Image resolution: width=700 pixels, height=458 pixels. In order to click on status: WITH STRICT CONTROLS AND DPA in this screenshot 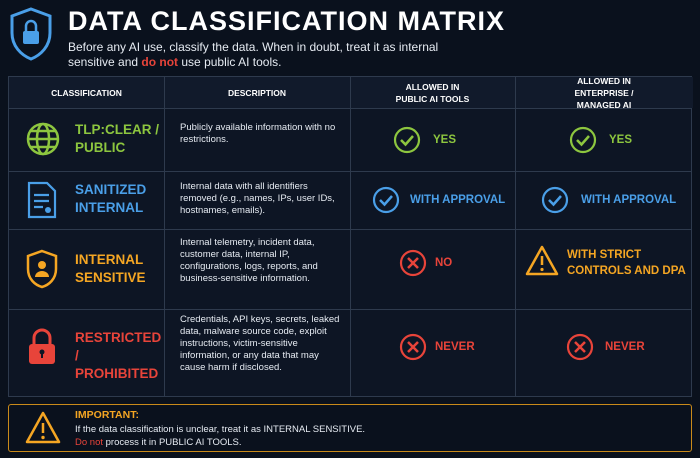, I will do `click(626, 263)`.